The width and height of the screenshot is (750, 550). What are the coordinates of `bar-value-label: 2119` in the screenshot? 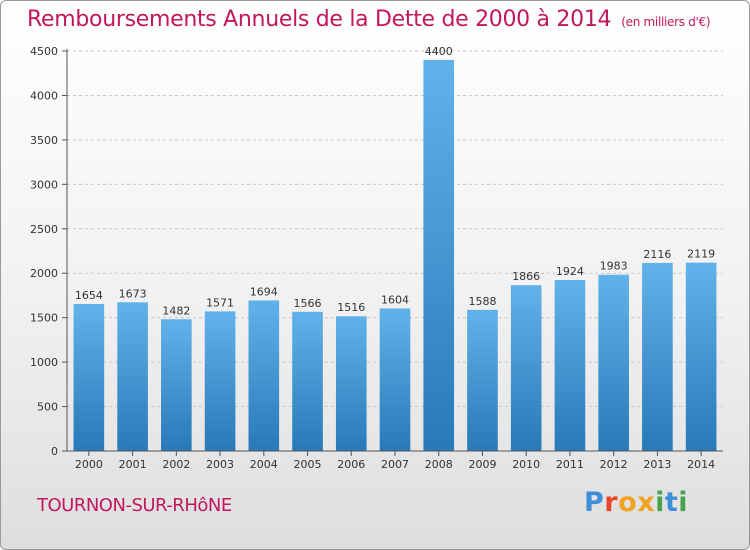 It's located at (701, 254).